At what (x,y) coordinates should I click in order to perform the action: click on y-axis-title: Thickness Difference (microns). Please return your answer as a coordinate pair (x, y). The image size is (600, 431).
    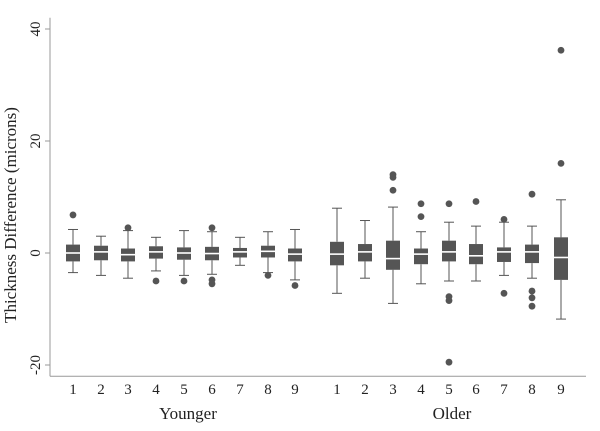
    Looking at the image, I should click on (10, 215).